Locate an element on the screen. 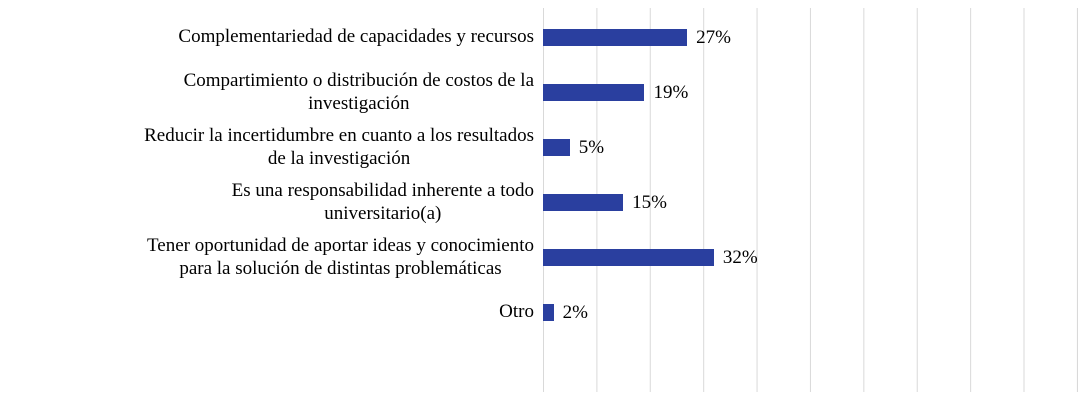 This screenshot has width=1081, height=404. bar-track: 5% is located at coordinates (810, 147).